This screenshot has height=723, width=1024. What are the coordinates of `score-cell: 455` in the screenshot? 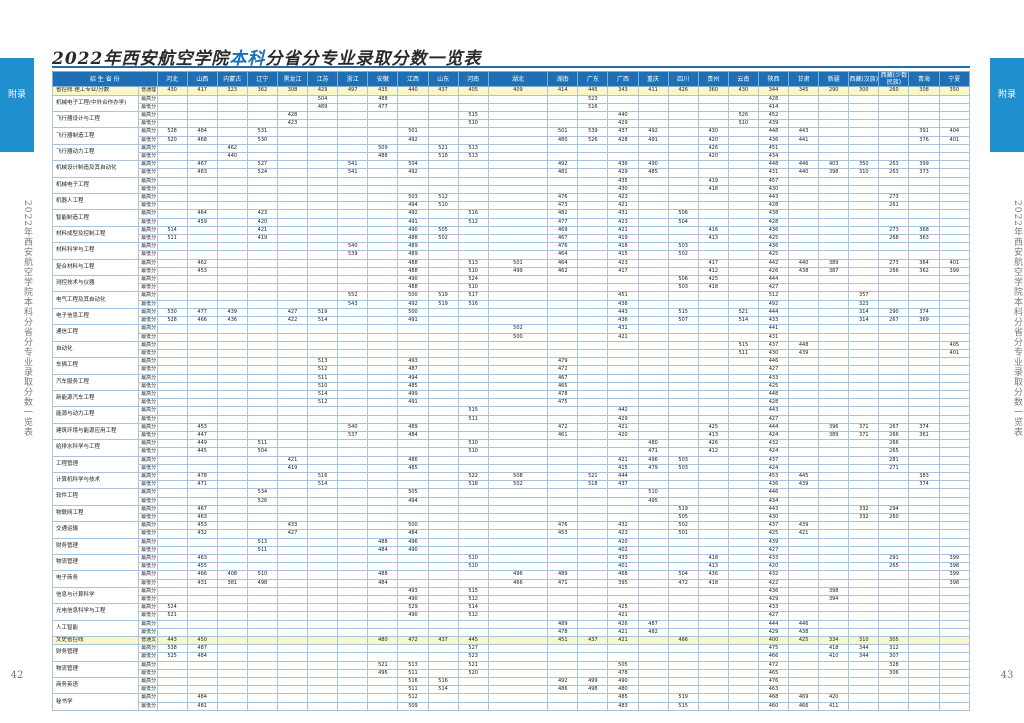 It's located at (202, 567).